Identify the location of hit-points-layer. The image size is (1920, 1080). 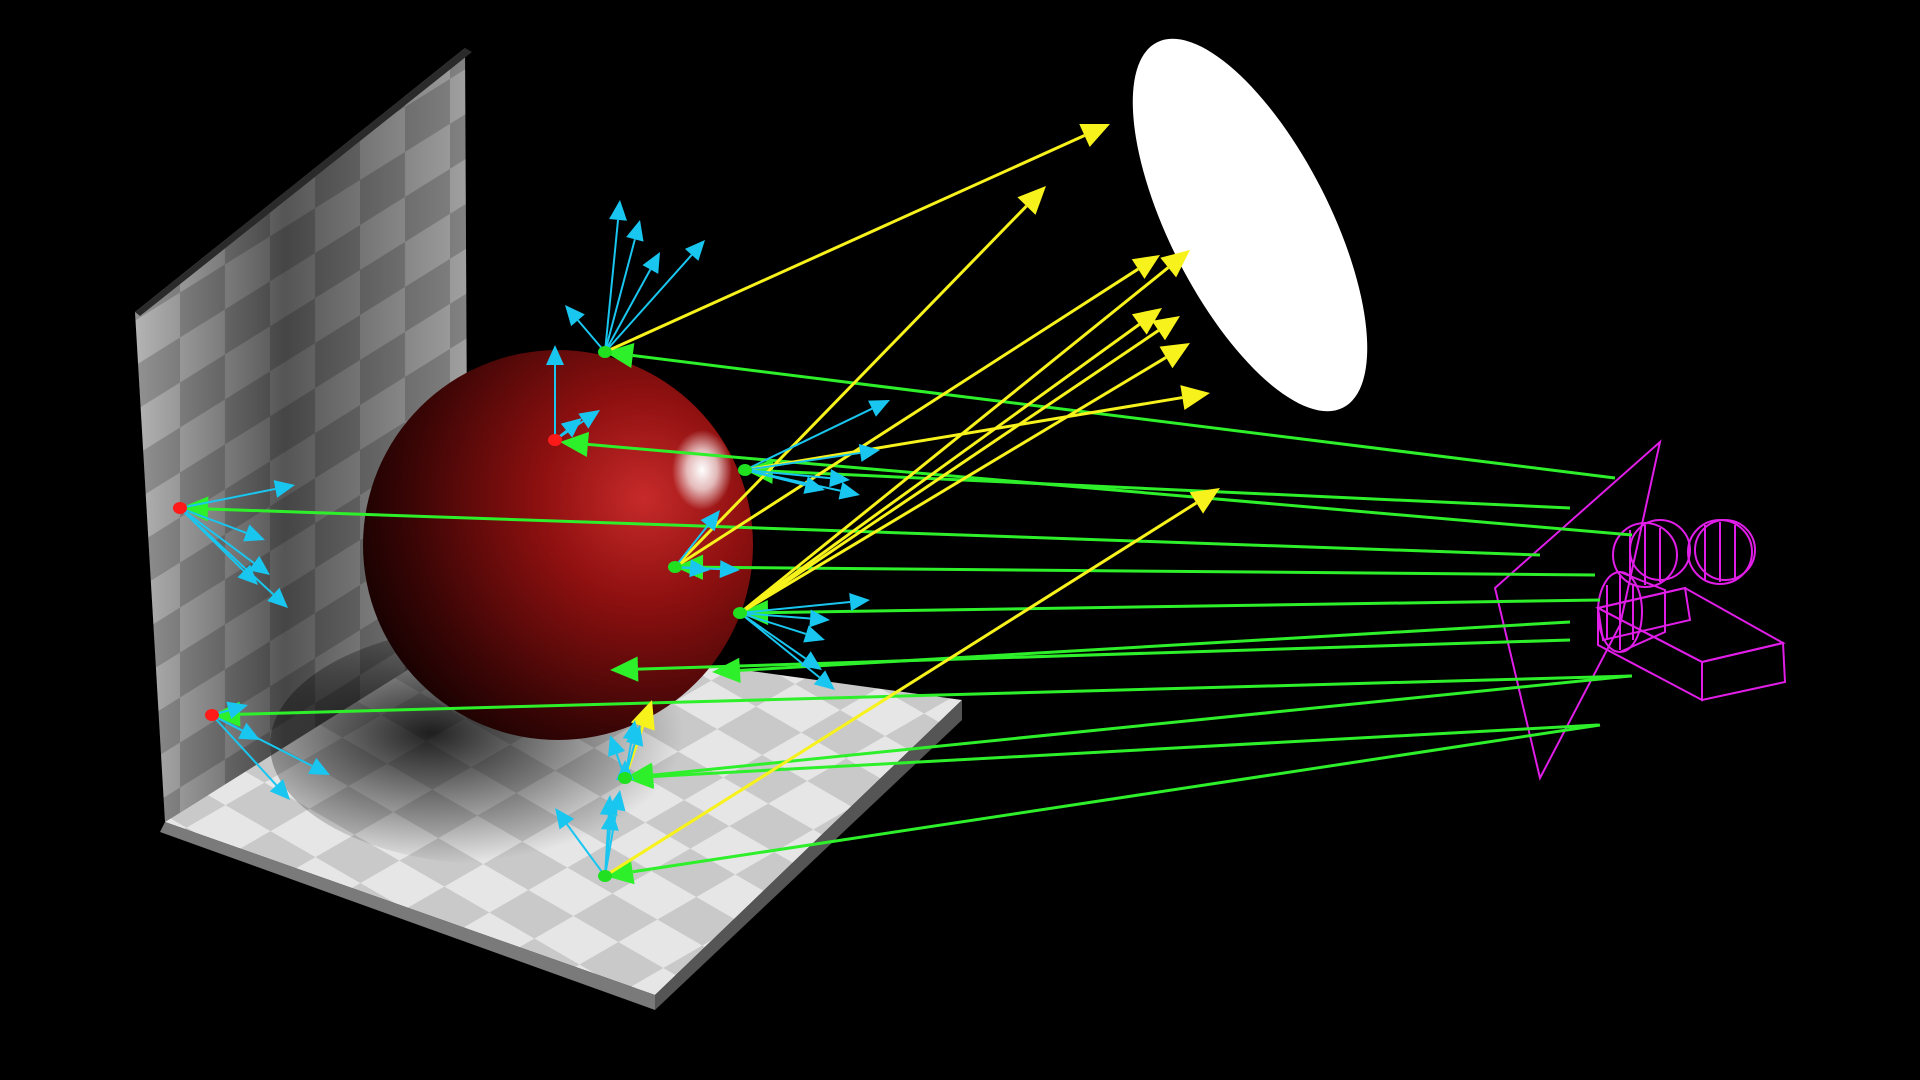
(462, 614).